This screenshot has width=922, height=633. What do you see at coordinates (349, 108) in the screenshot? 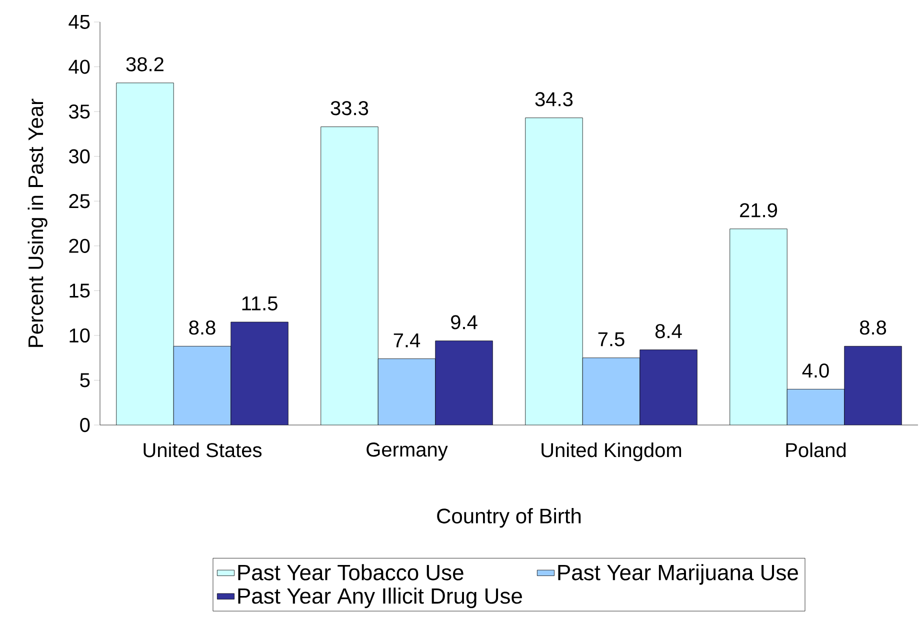
I see `data-label: 33.3` at bounding box center [349, 108].